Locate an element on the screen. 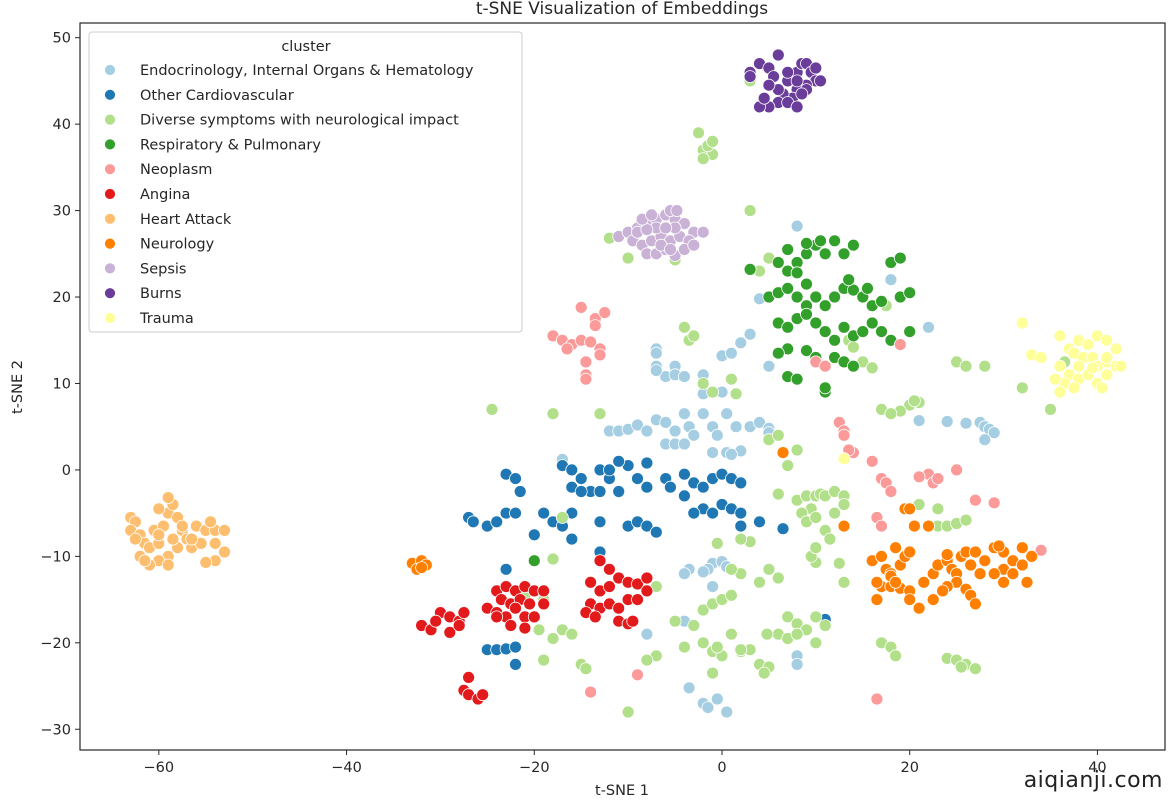 The image size is (1173, 801). legend-label: Respiratory & Pulmonary is located at coordinates (230, 145).